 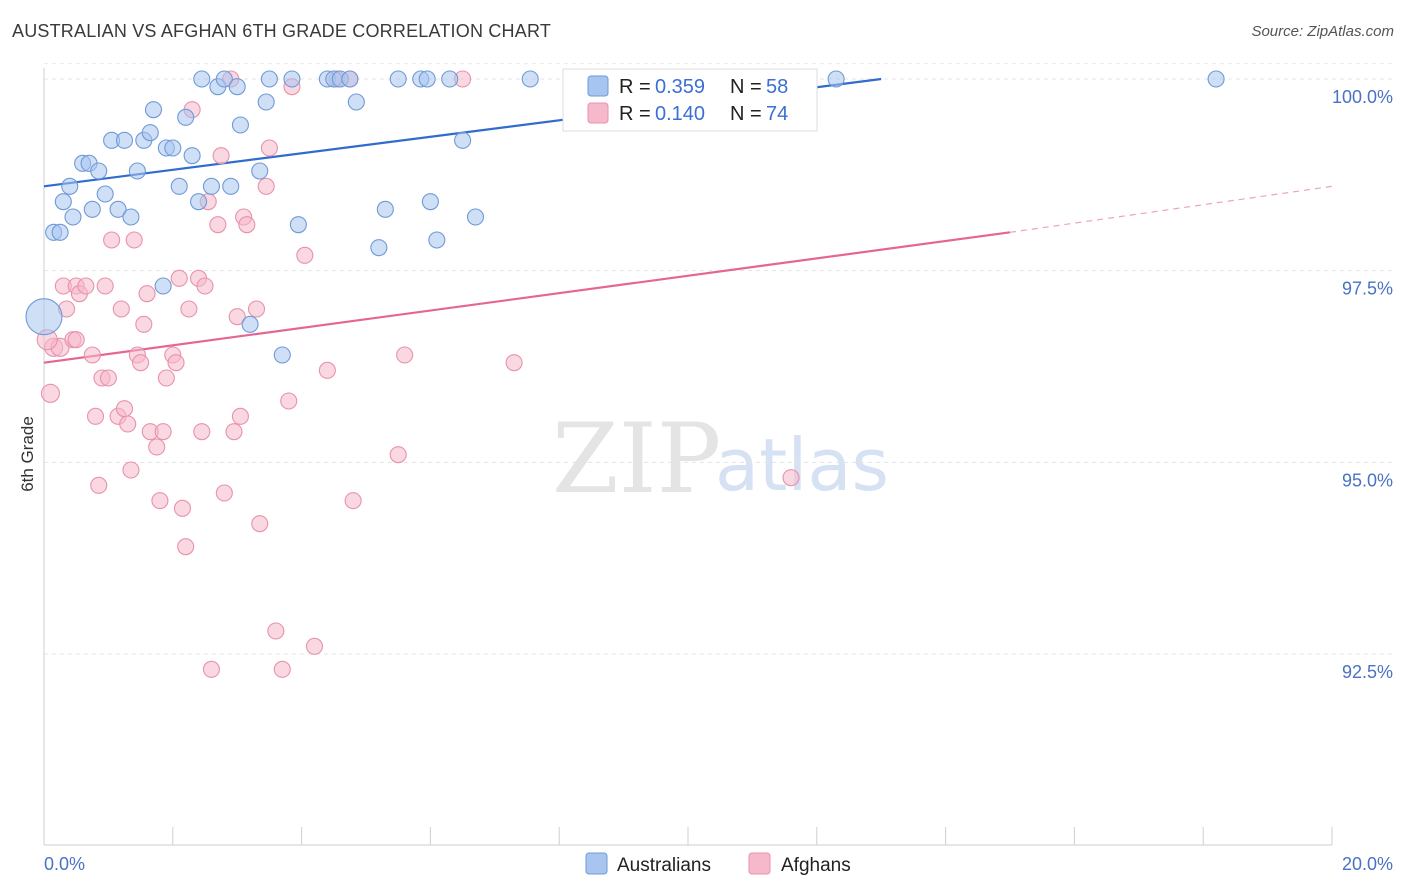 I want to click on y-tick-label: 95.0%, so click(x=1367, y=480).